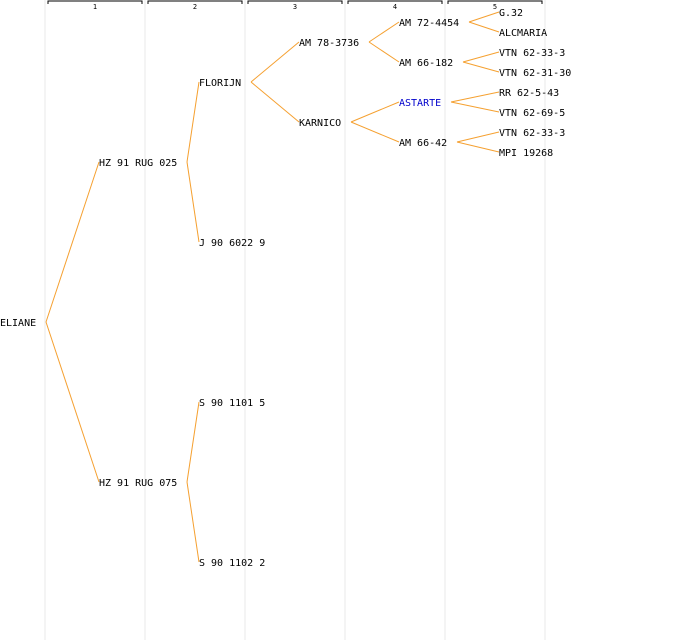 The height and width of the screenshot is (640, 700). I want to click on pedigree-node: ALCMARIA, so click(523, 33).